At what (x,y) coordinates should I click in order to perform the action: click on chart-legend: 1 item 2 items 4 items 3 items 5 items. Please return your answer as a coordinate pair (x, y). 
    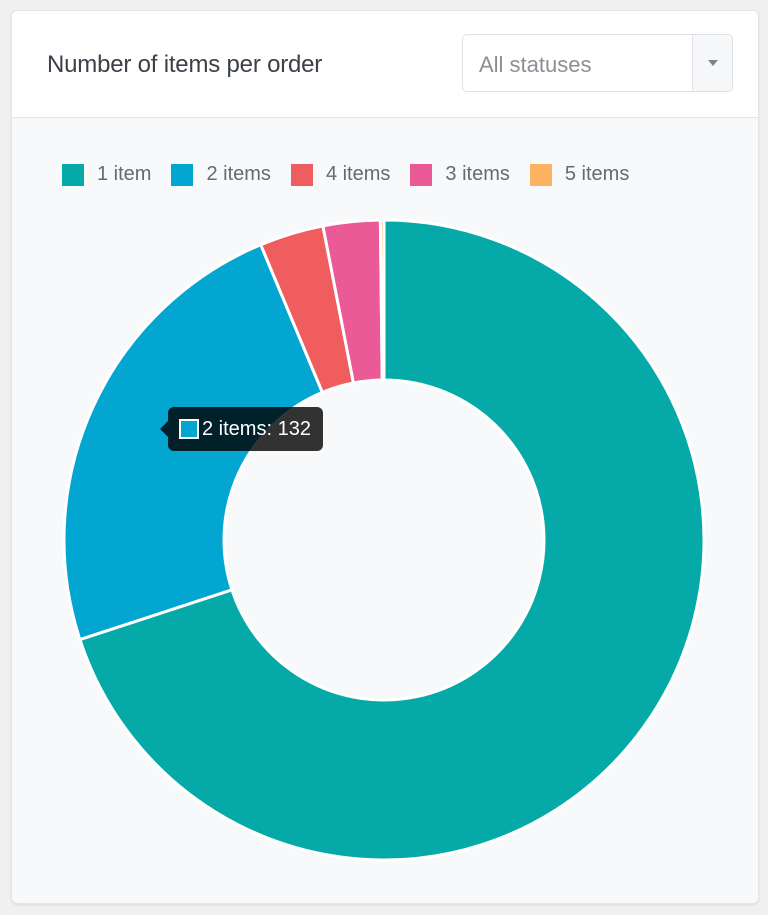
    Looking at the image, I should click on (355, 174).